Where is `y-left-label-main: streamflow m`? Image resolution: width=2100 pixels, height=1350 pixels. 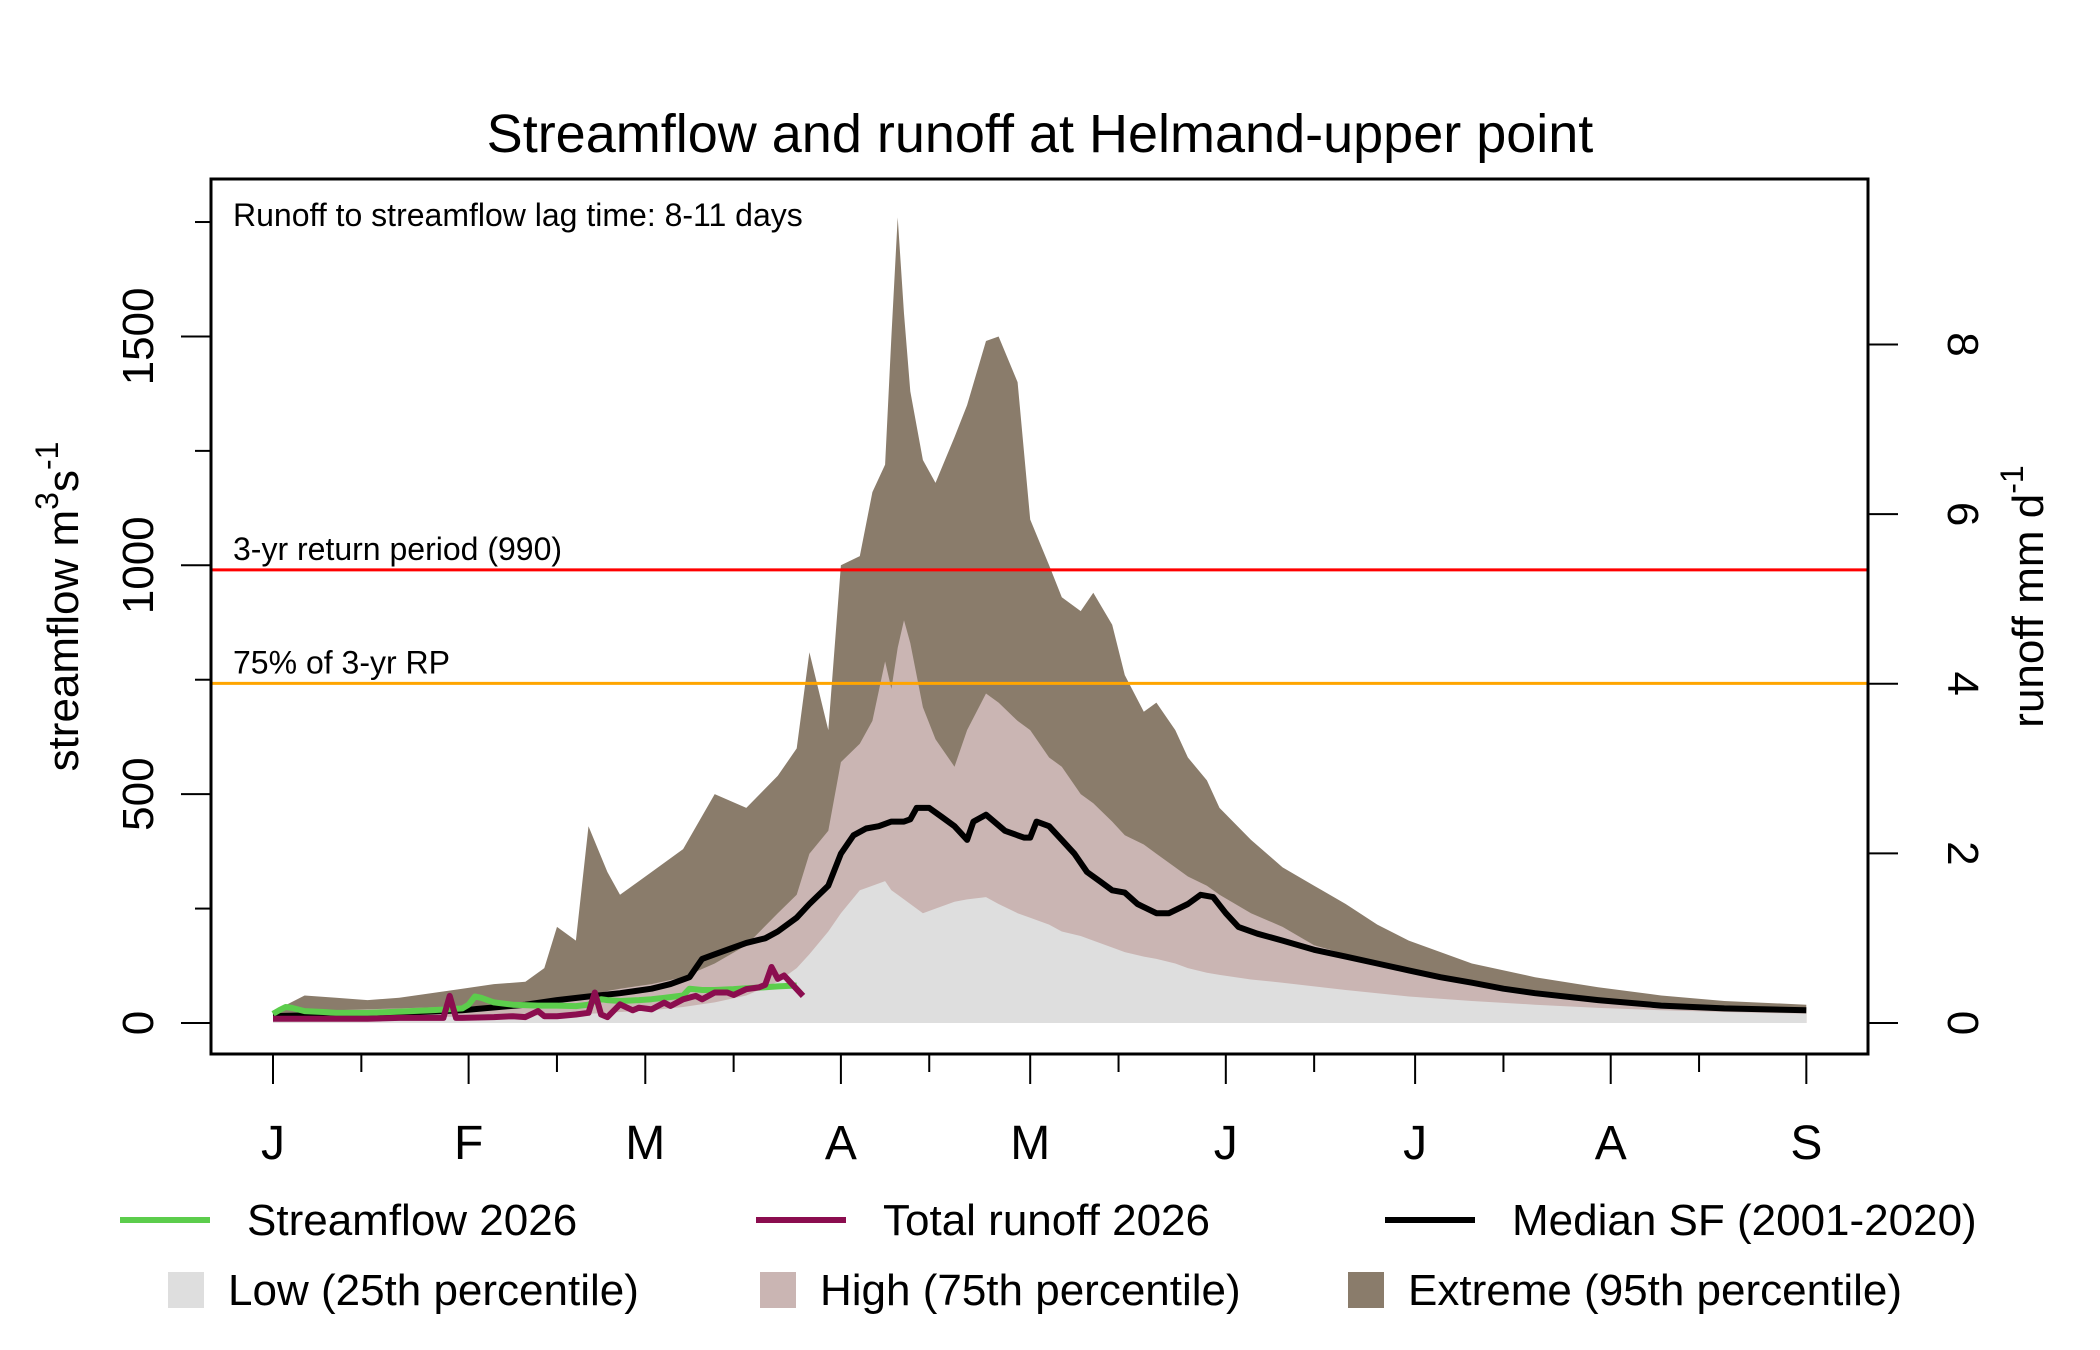
y-left-label-main: streamflow m is located at coordinates (63, 641).